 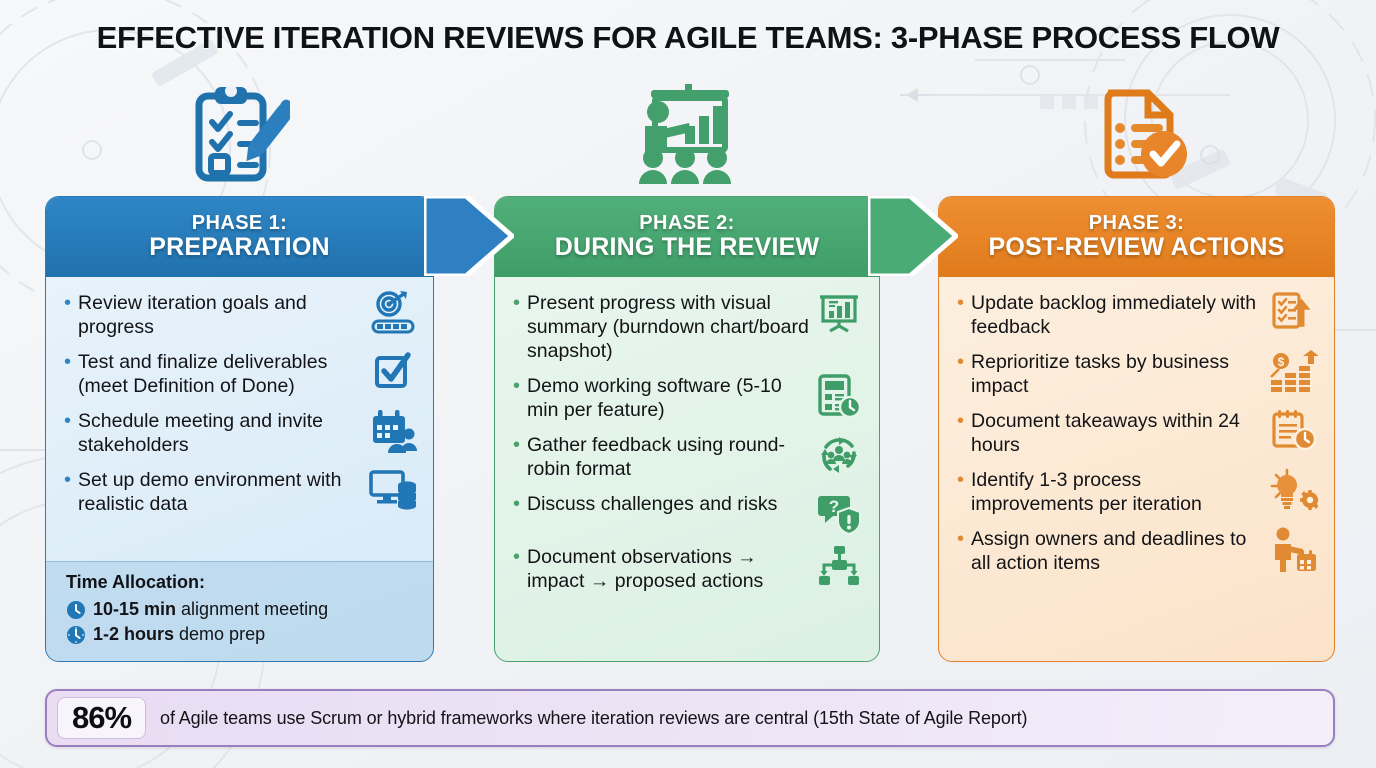 What do you see at coordinates (393, 370) in the screenshot?
I see `checkbox-icon` at bounding box center [393, 370].